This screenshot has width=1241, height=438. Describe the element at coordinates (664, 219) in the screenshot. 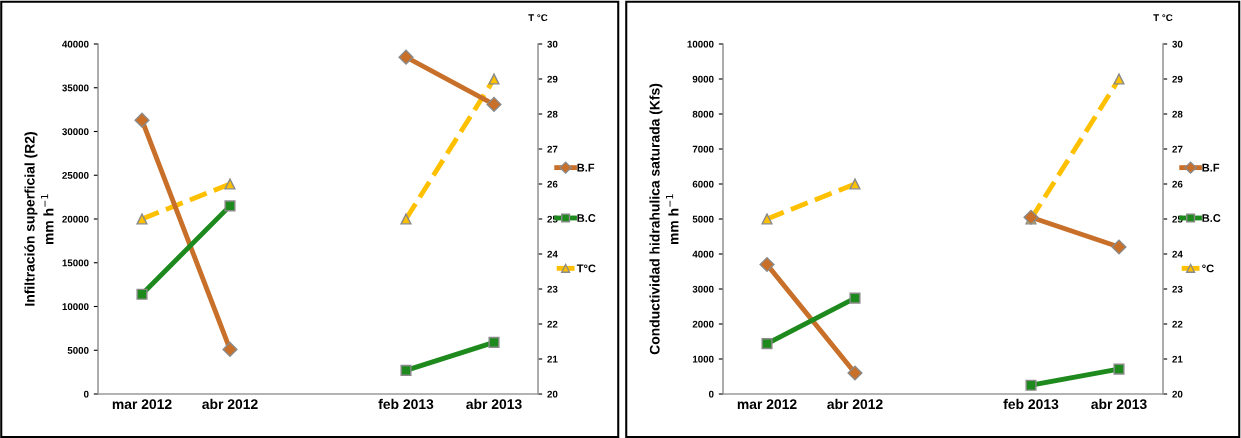

I see `y-axis-title: Conductividad hidrahulica saturada (Kfs) mm h$^{−1}$` at that location.